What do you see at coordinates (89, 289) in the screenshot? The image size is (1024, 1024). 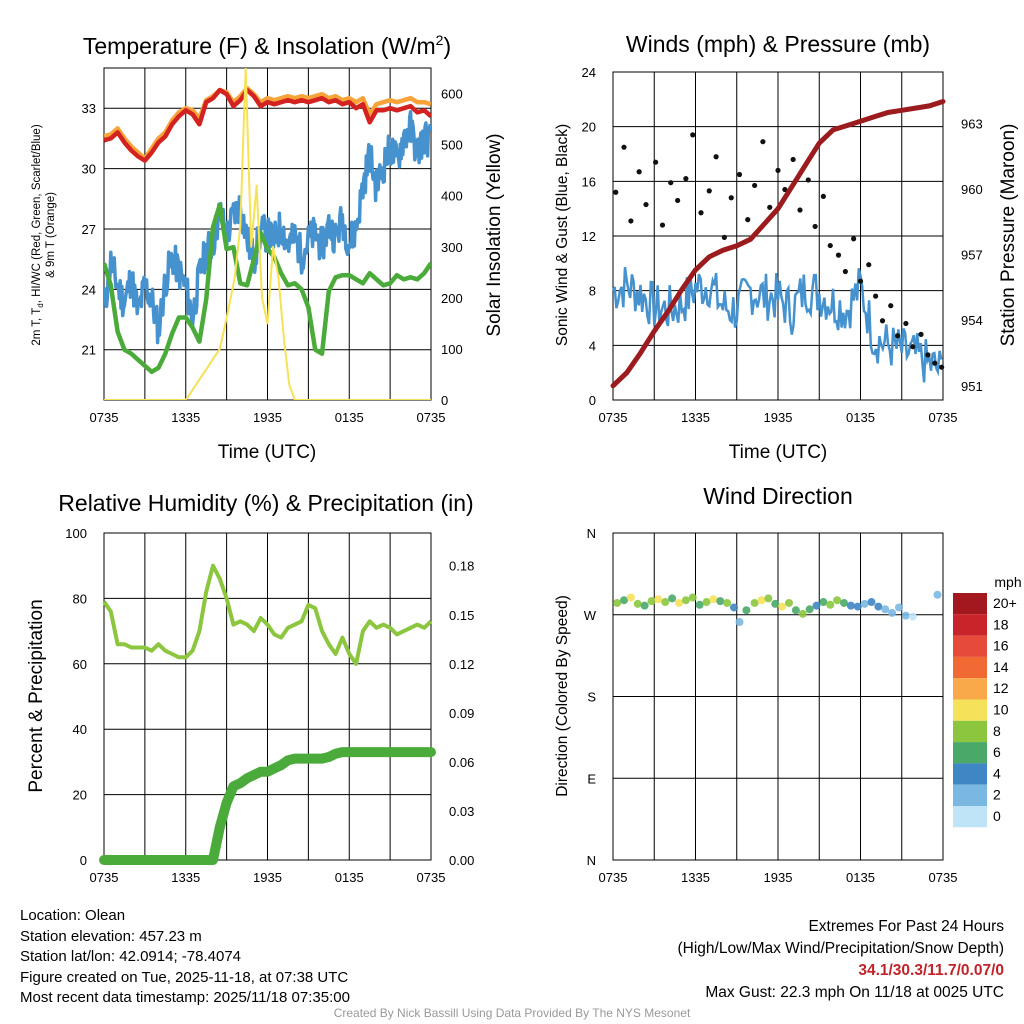 I see `temp-y-tick-label: 24` at bounding box center [89, 289].